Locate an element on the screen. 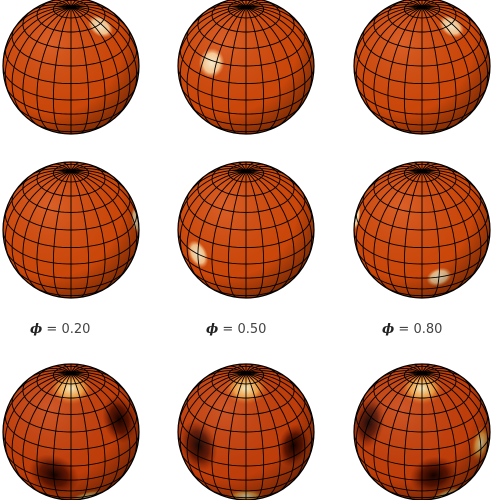 Image resolution: width=492 pixels, height=500 pixels. phase-label-2: ϕ = 0.80 is located at coordinates (412, 332).